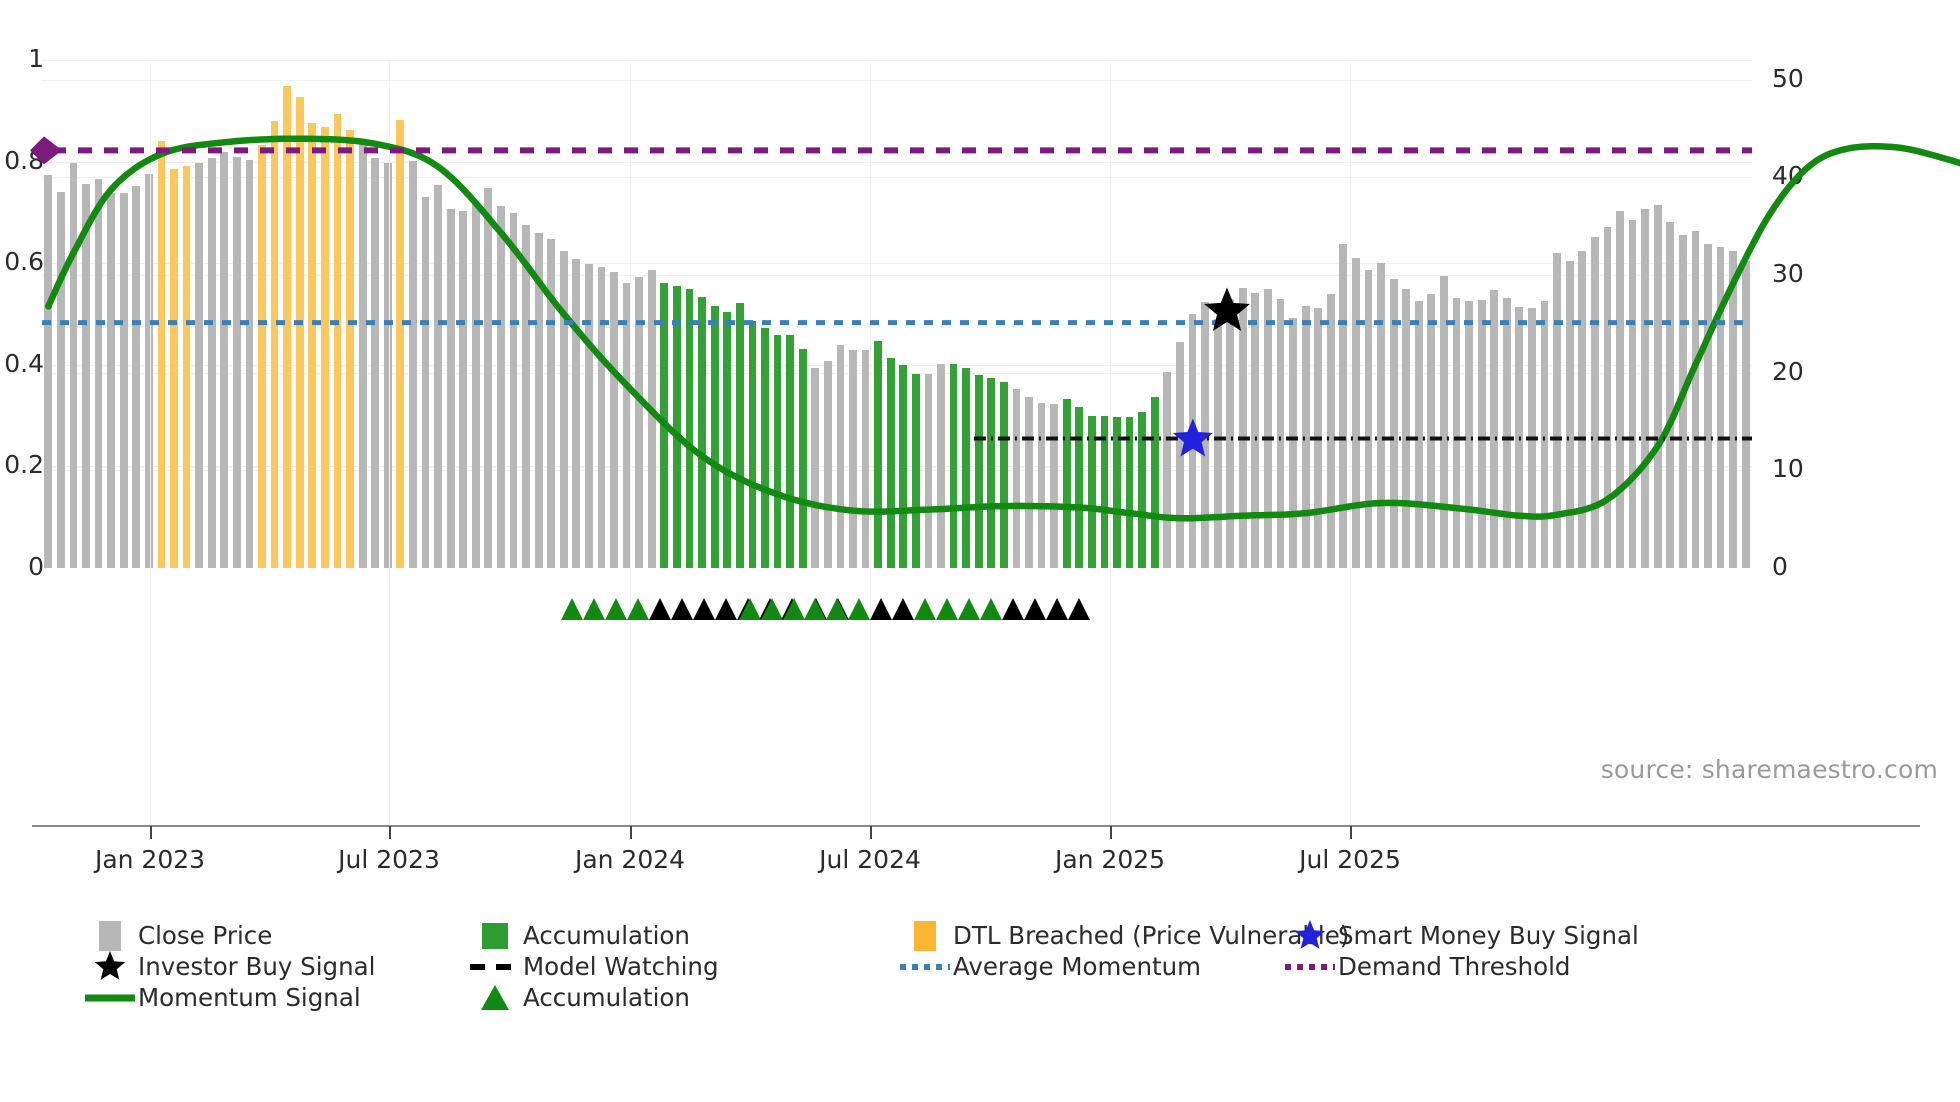  Describe the element at coordinates (1488, 935) in the screenshot. I see `legend-label: Smart Money Buy Signal` at that location.